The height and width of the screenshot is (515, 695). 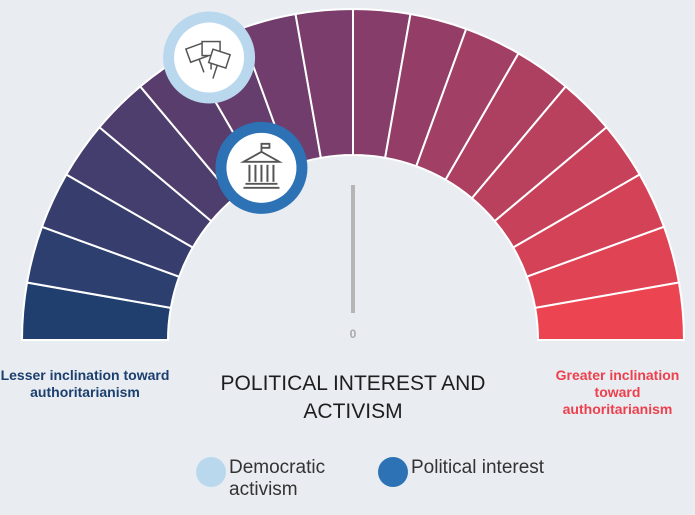 I want to click on chart-title: POLITICAL INTEREST AND ACTIVISM, so click(x=353, y=397).